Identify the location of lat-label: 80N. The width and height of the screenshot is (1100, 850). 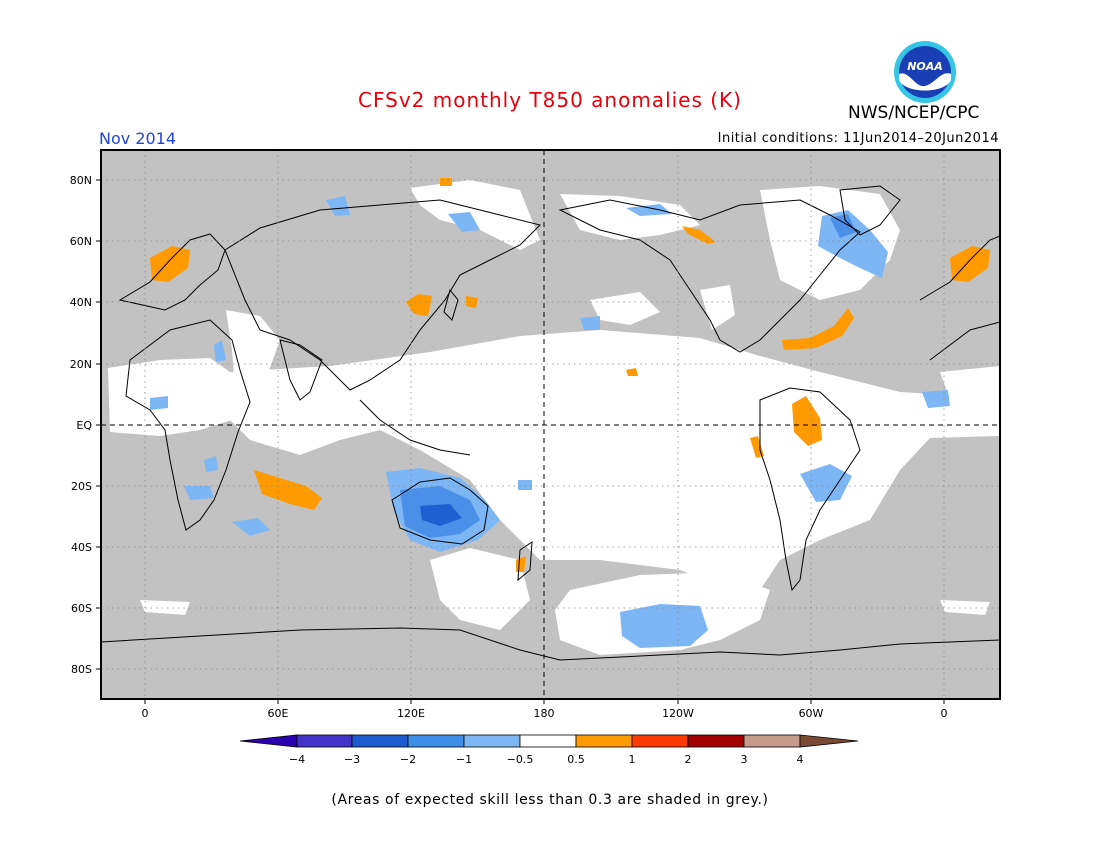
(81, 180).